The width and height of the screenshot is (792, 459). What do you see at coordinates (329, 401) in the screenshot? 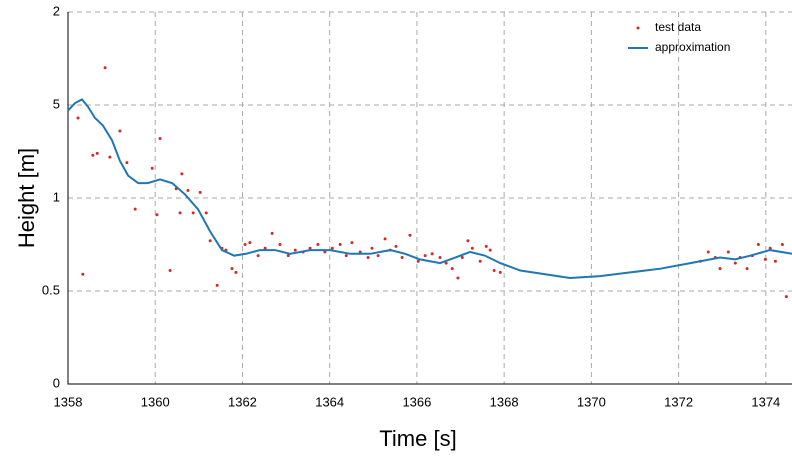
I see `x-tick-label: 1364` at bounding box center [329, 401].